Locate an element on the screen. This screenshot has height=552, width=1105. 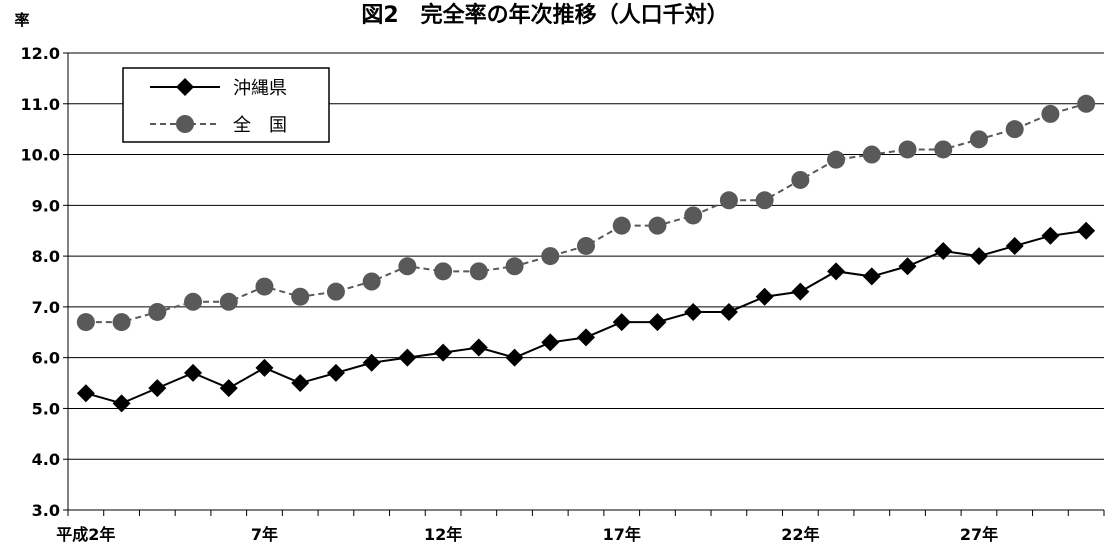
legend-label: 全 国 is located at coordinates (260, 125).